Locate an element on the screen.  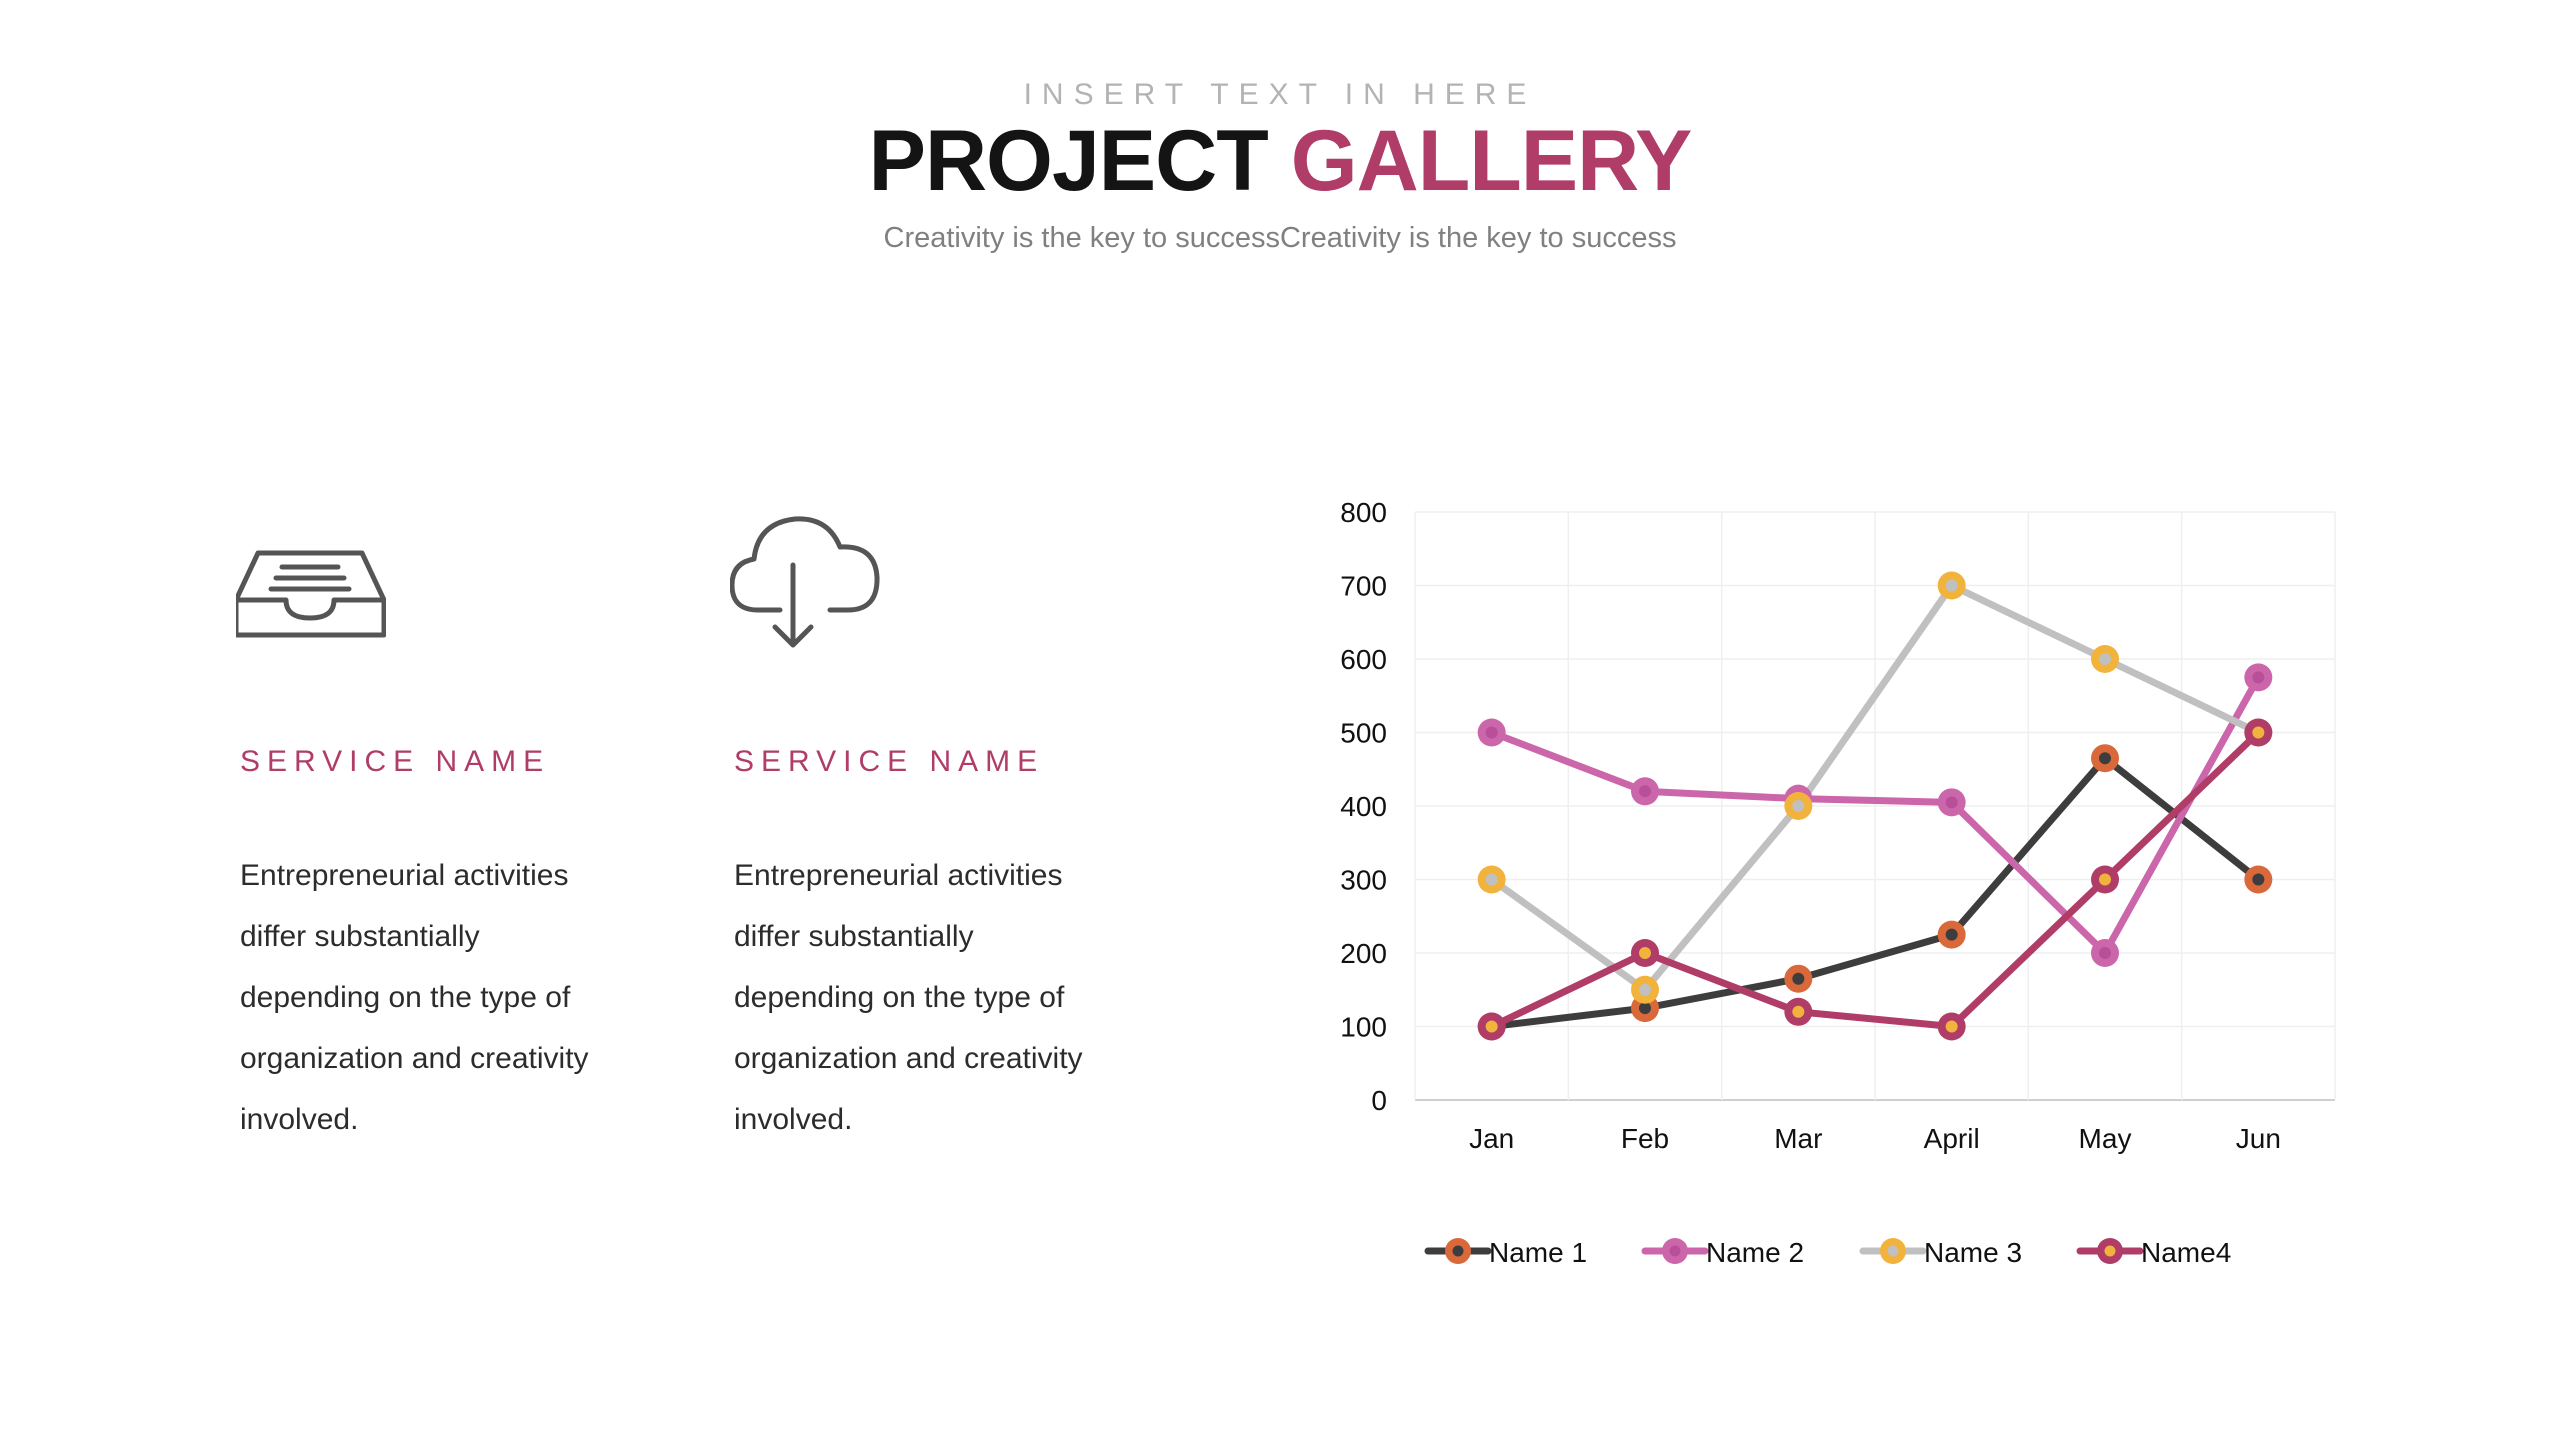
title-part-2: GALLERY is located at coordinates (1491, 161).